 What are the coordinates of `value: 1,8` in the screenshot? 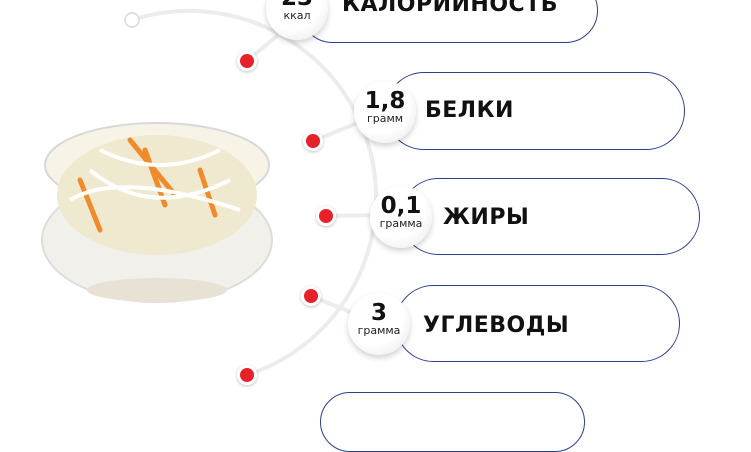 It's located at (385, 101).